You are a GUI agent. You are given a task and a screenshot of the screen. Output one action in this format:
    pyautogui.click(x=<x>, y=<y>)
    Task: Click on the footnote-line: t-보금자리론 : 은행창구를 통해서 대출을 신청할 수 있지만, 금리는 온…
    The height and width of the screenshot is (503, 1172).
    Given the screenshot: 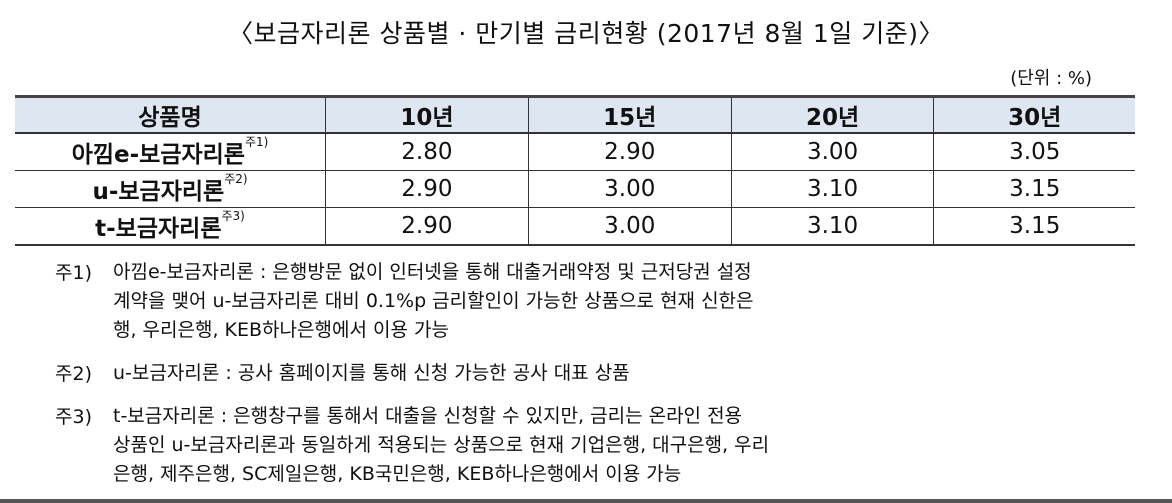 What is the action you would take?
    pyautogui.click(x=428, y=416)
    